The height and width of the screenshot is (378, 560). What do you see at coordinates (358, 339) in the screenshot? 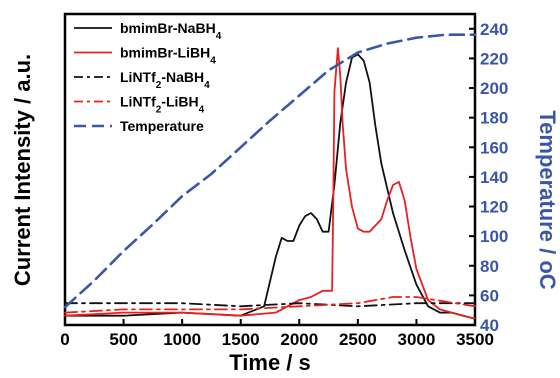
I see `x-tick-label: 2500` at bounding box center [358, 339].